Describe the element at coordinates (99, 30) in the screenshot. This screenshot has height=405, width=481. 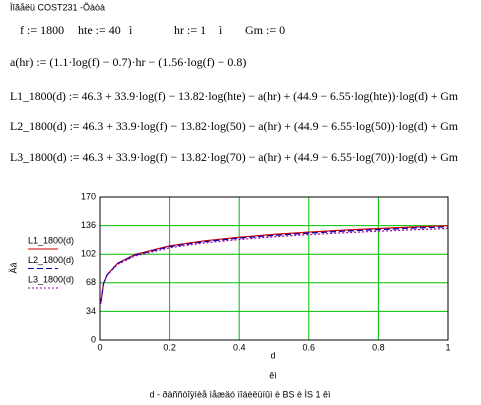
I see `definition: hte := 40` at that location.